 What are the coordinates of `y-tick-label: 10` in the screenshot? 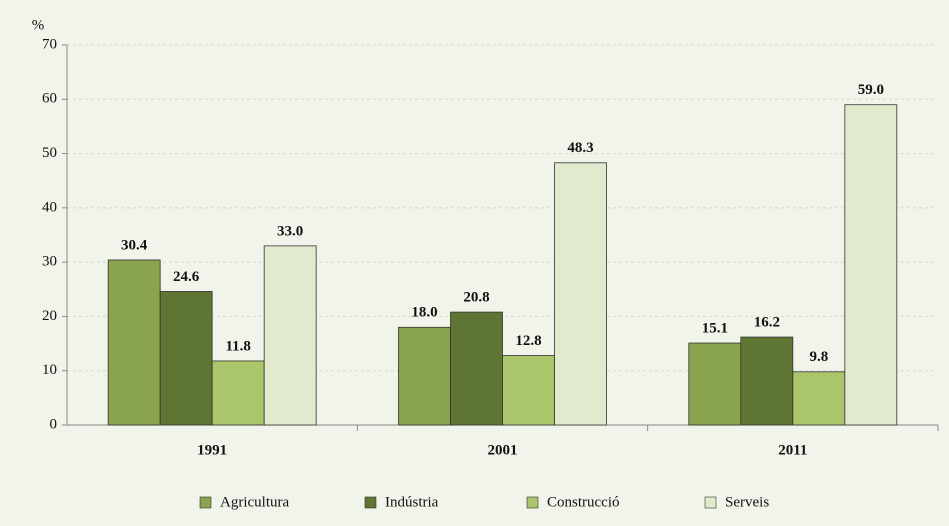 It's located at (49, 370).